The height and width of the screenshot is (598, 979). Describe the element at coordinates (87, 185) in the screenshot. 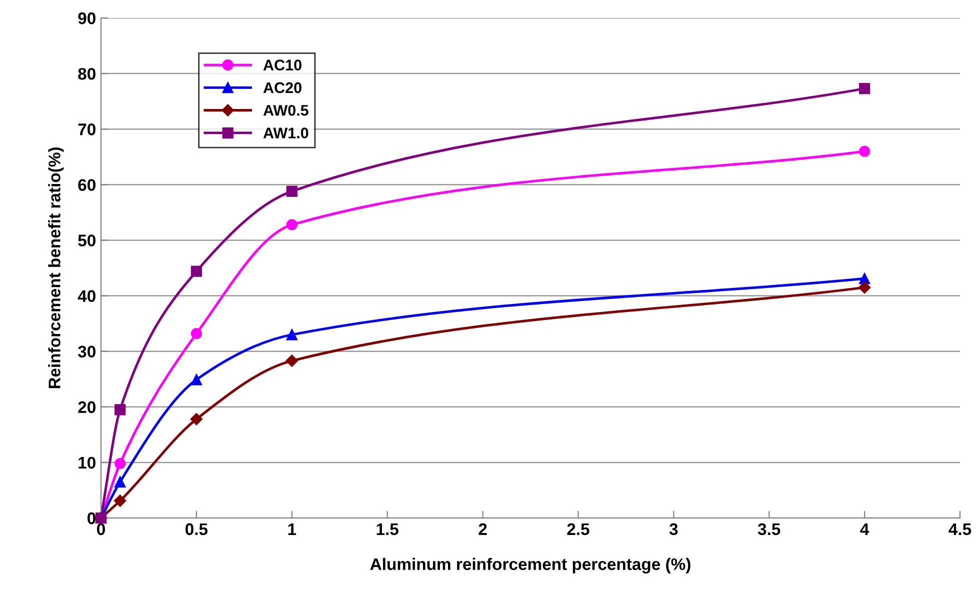

I see `y-tick-label: 60` at that location.